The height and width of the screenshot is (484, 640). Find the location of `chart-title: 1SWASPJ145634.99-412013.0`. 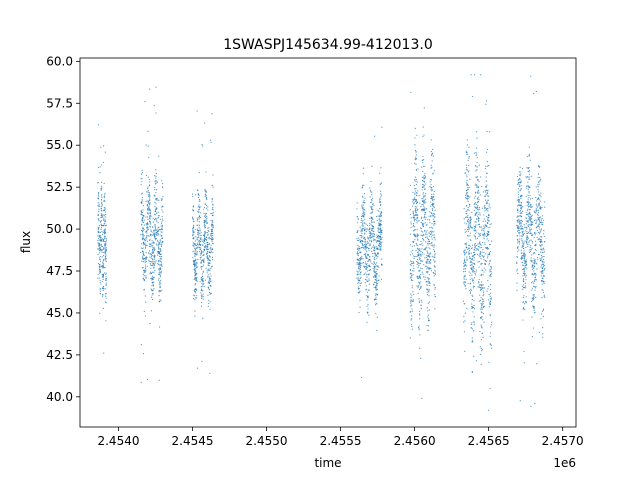

chart-title: 1SWASPJ145634.99-412013.0 is located at coordinates (327, 45).